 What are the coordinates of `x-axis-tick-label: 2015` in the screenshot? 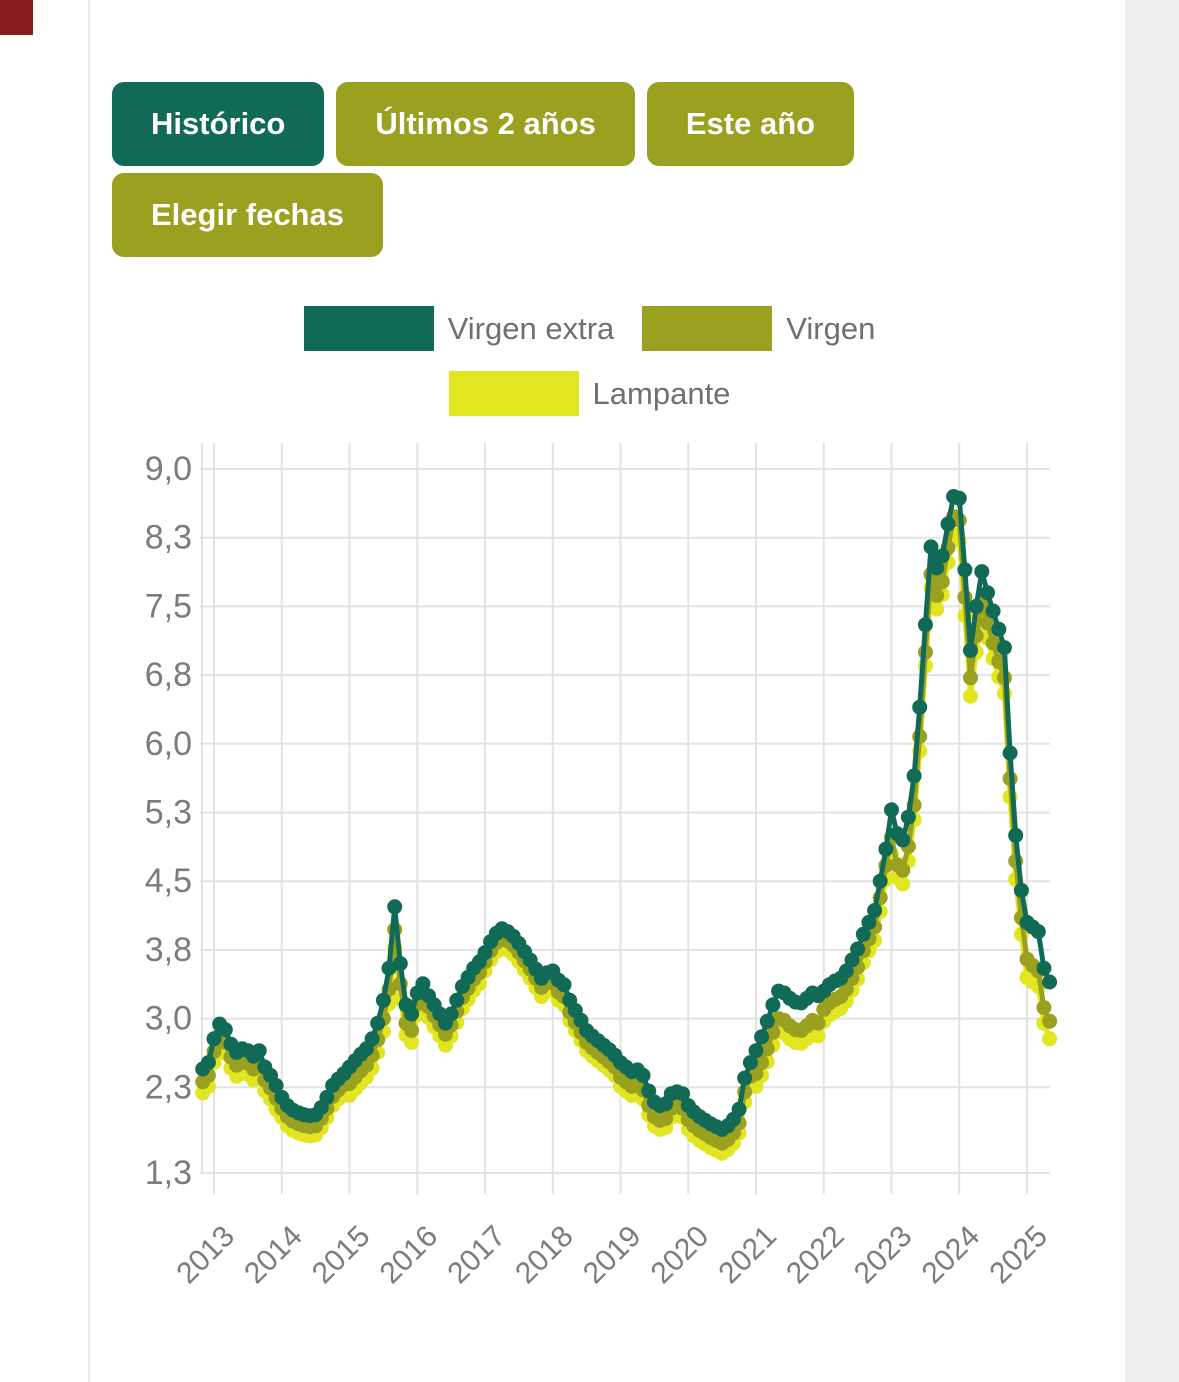 It's located at (341, 1255).